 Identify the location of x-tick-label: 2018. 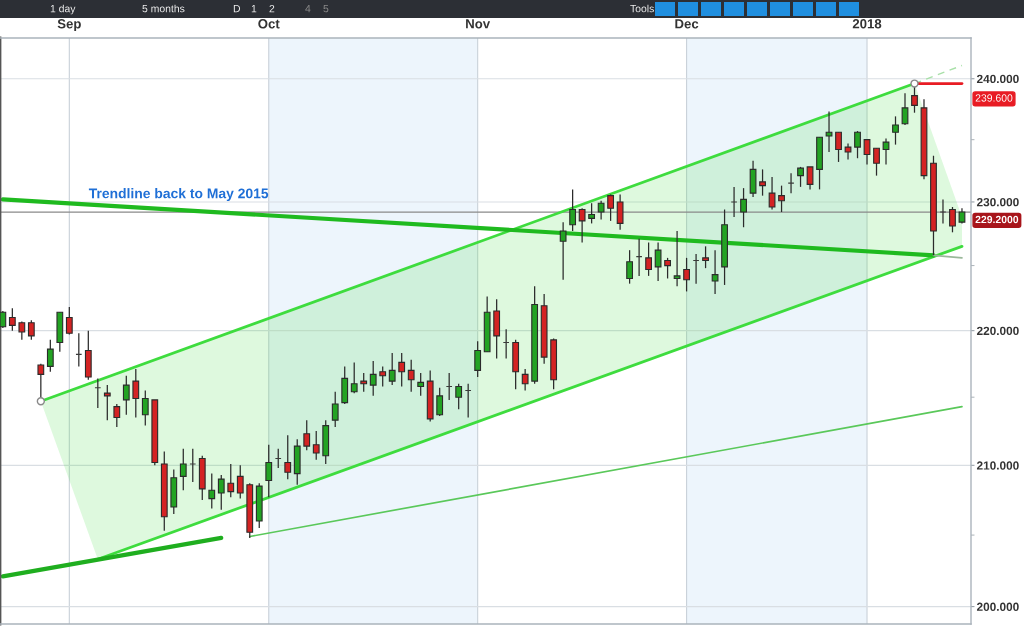
(867, 24).